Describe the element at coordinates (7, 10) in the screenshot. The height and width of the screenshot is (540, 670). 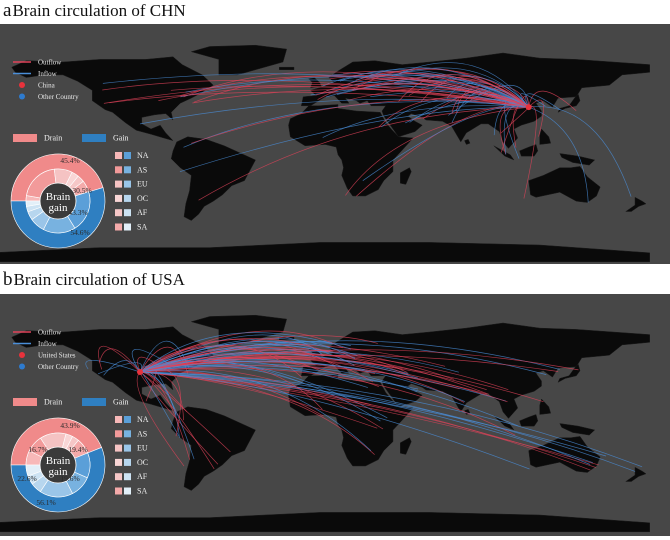
I see `panel-a-letter: a` at that location.